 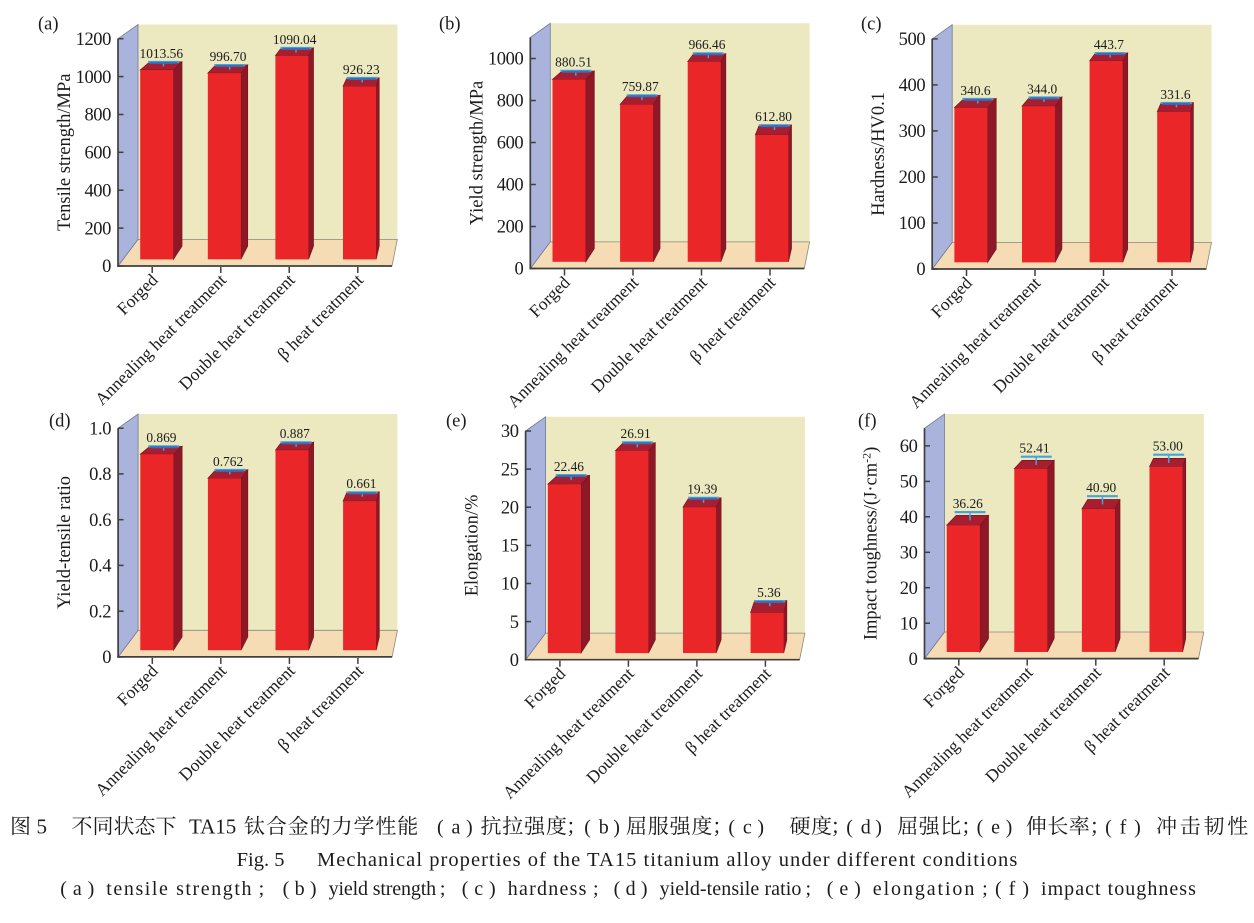 What do you see at coordinates (479, 889) in the screenshot?
I see `svg-text: ( c )` at bounding box center [479, 889].